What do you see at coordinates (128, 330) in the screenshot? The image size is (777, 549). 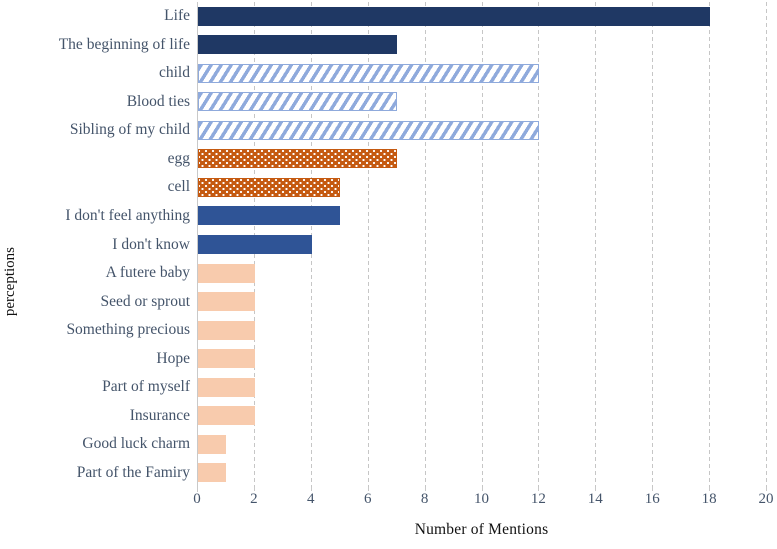 I see `category-label: Something precious` at bounding box center [128, 330].